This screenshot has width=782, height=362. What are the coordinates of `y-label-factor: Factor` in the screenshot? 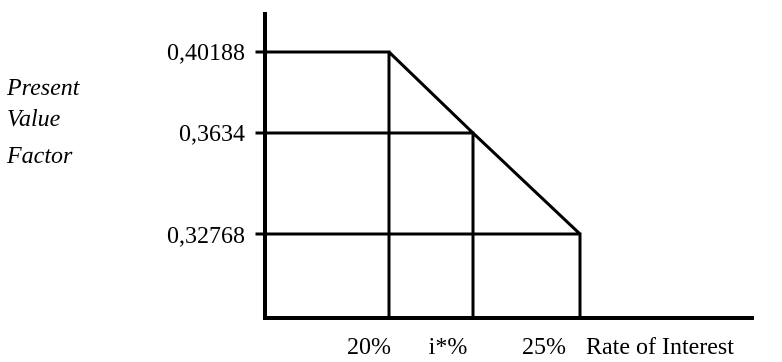 It's located at (39, 156).